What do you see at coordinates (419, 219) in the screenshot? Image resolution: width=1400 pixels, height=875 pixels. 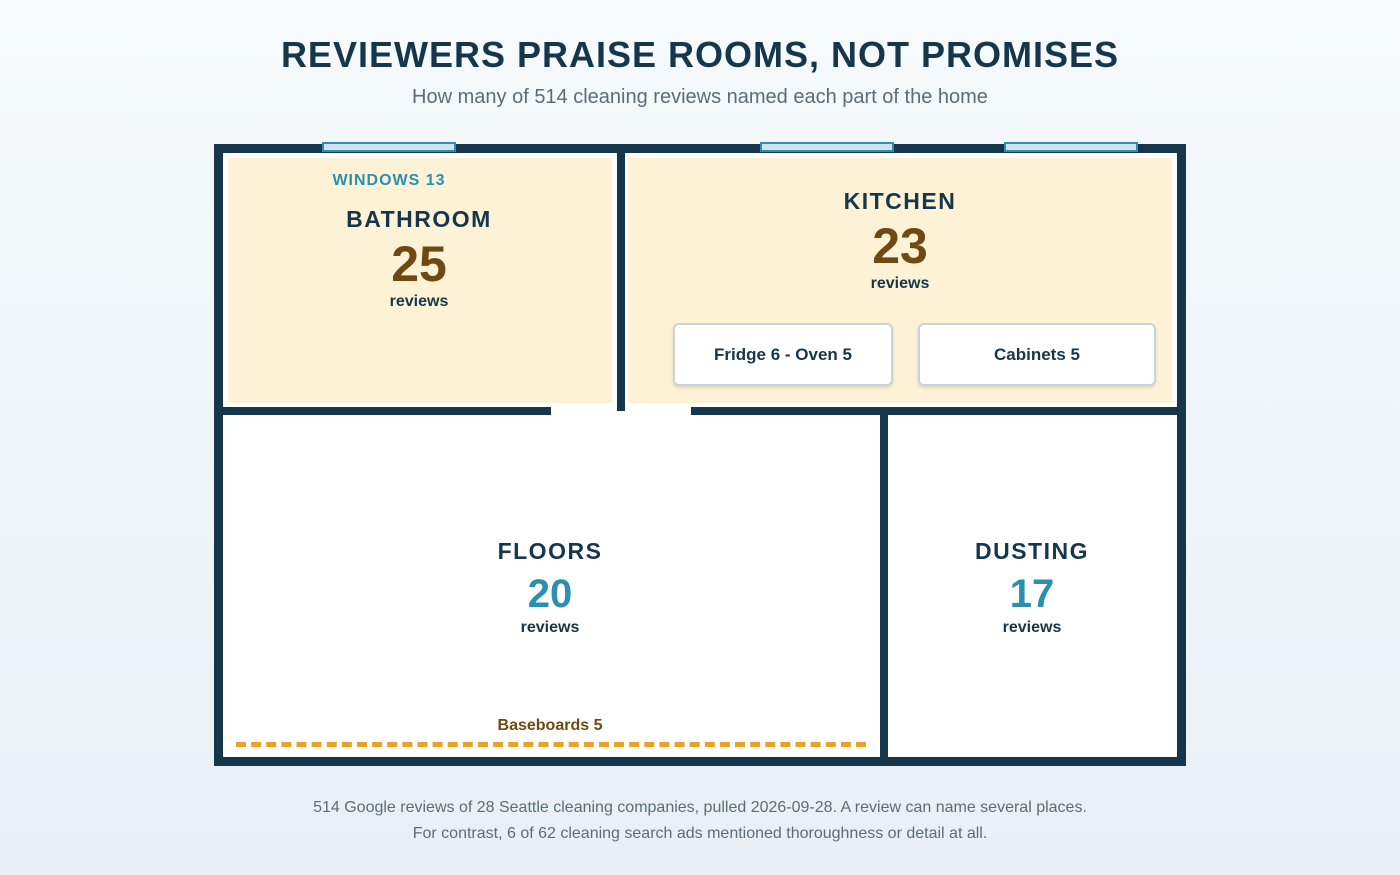 I see `room-name-bathroom: BATHROOM` at bounding box center [419, 219].